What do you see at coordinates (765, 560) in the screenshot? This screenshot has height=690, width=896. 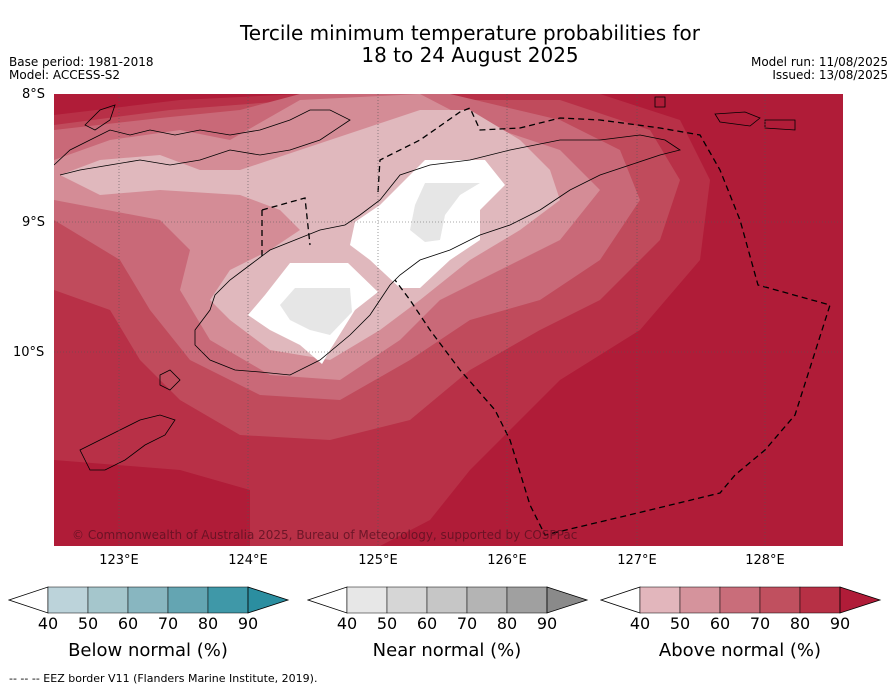 I see `lon-label-128e: 128°E` at bounding box center [765, 560].